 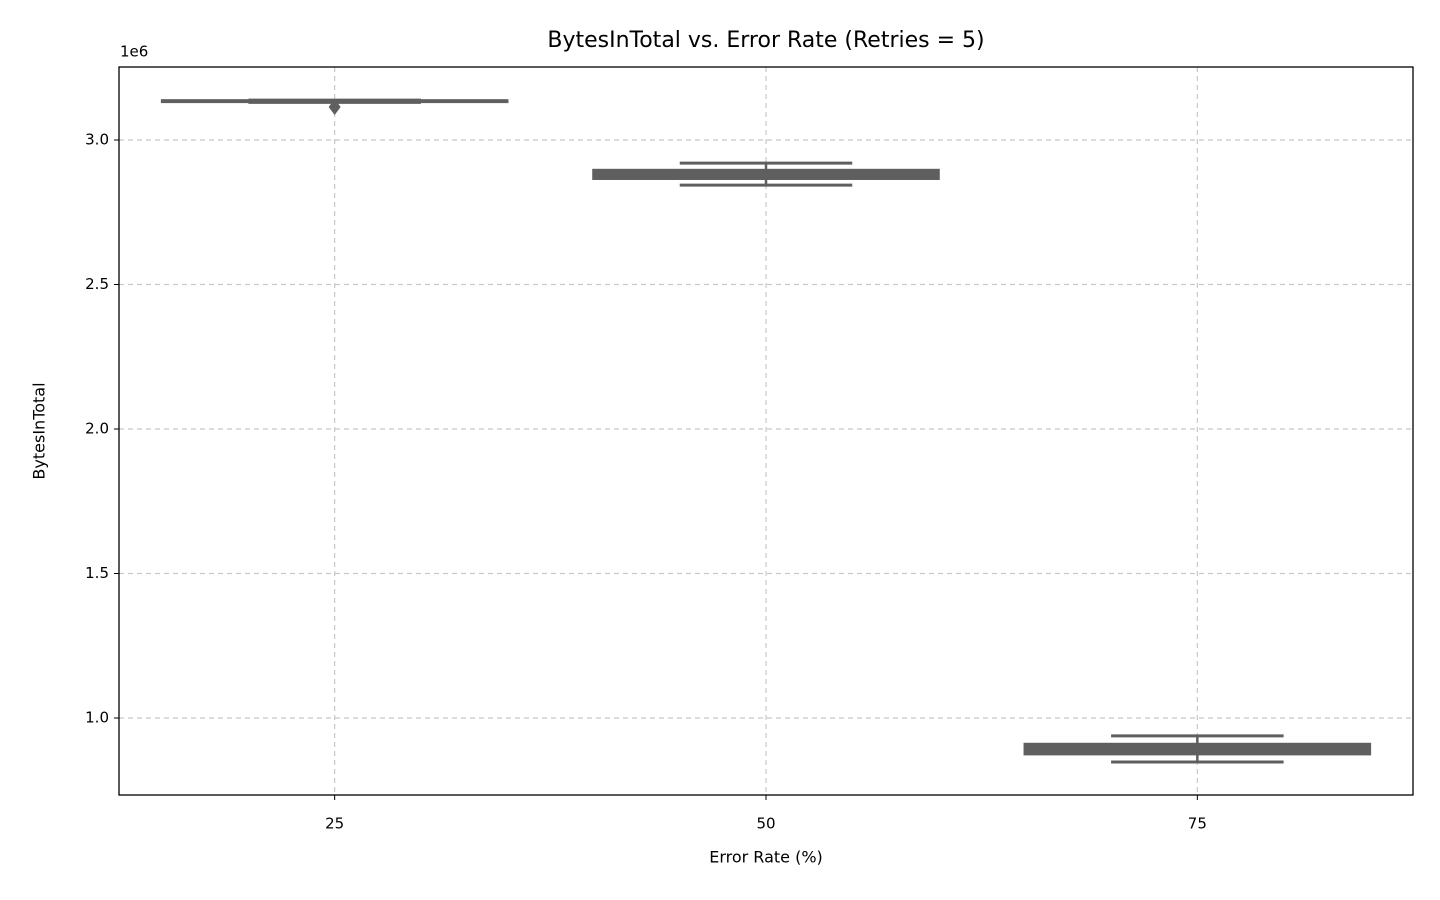 What do you see at coordinates (97, 284) in the screenshot?
I see `y-tick-label: 2.5` at bounding box center [97, 284].